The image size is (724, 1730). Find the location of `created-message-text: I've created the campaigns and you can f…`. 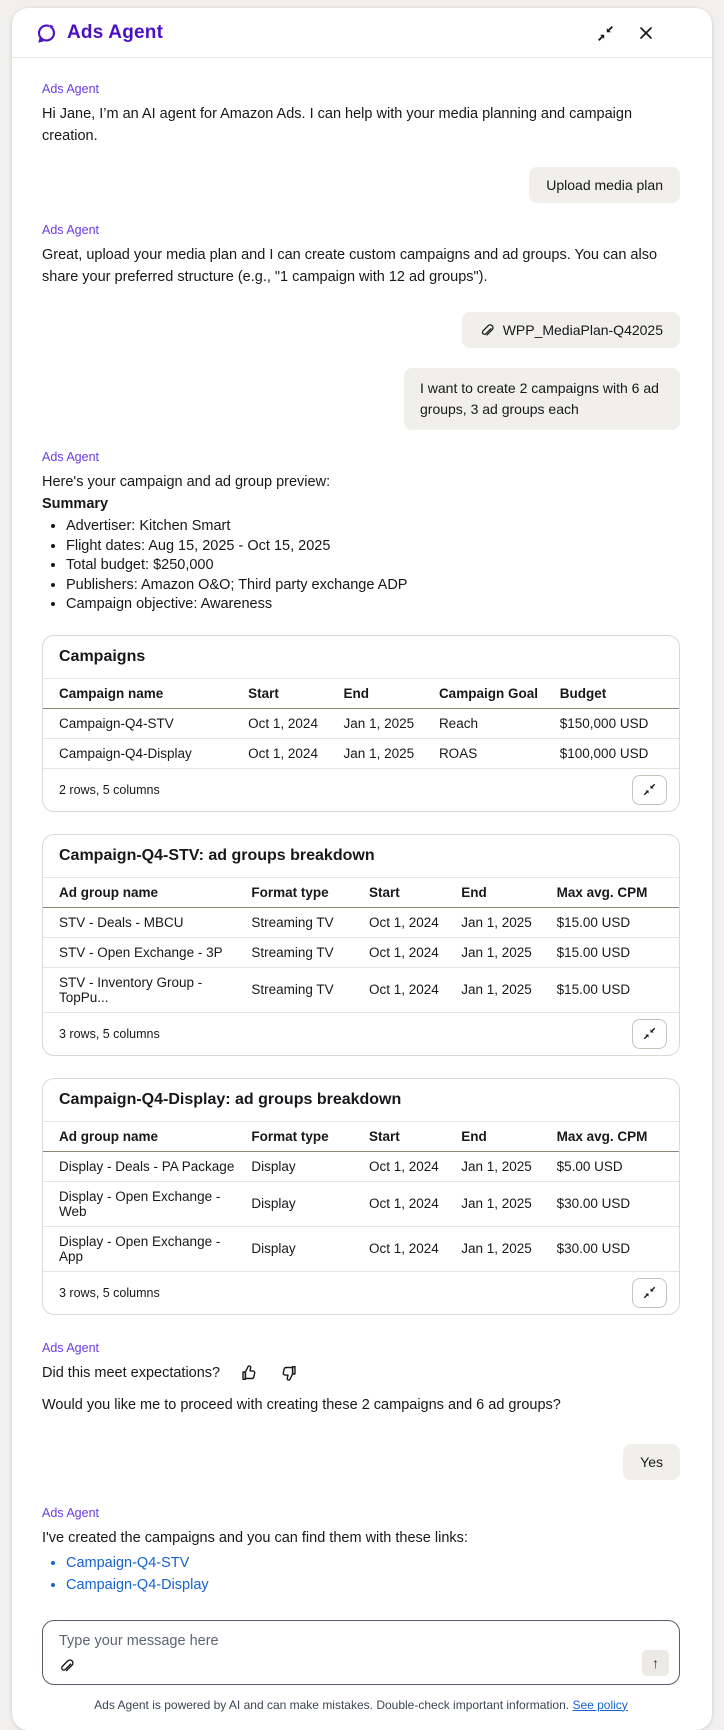

created-message-text: I've created the campaigns and you can f… is located at coordinates (255, 1537).